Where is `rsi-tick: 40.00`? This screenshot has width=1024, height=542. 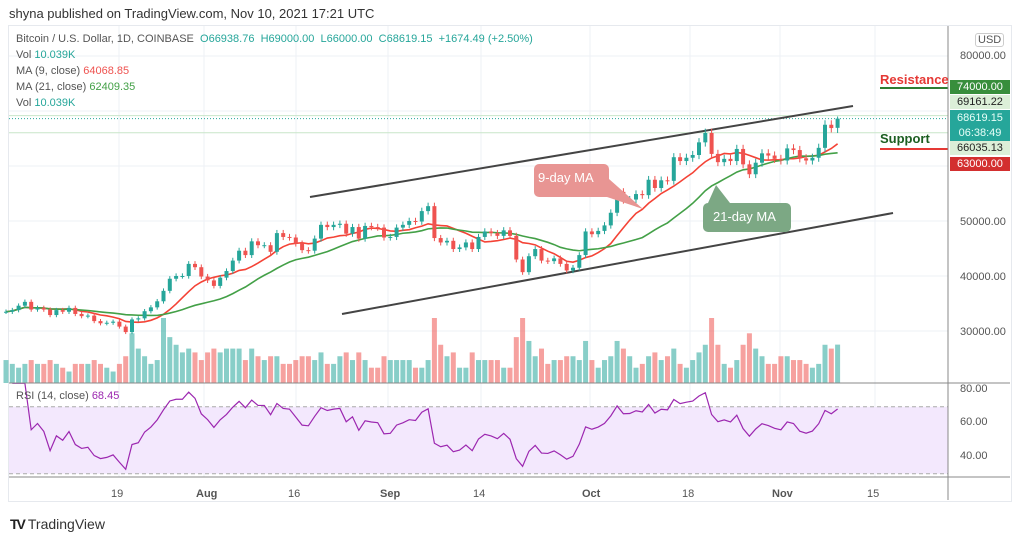
rsi-tick: 40.00 is located at coordinates (974, 456).